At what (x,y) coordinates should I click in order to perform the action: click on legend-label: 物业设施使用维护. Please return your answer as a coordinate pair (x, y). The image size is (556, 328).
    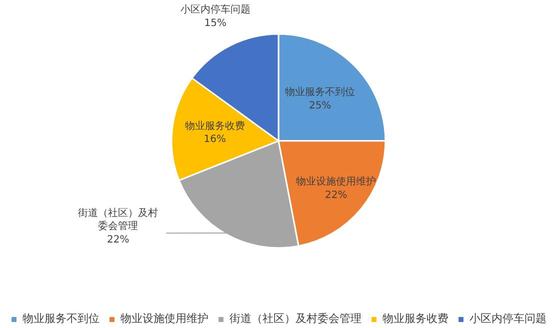
    Looking at the image, I should click on (164, 318).